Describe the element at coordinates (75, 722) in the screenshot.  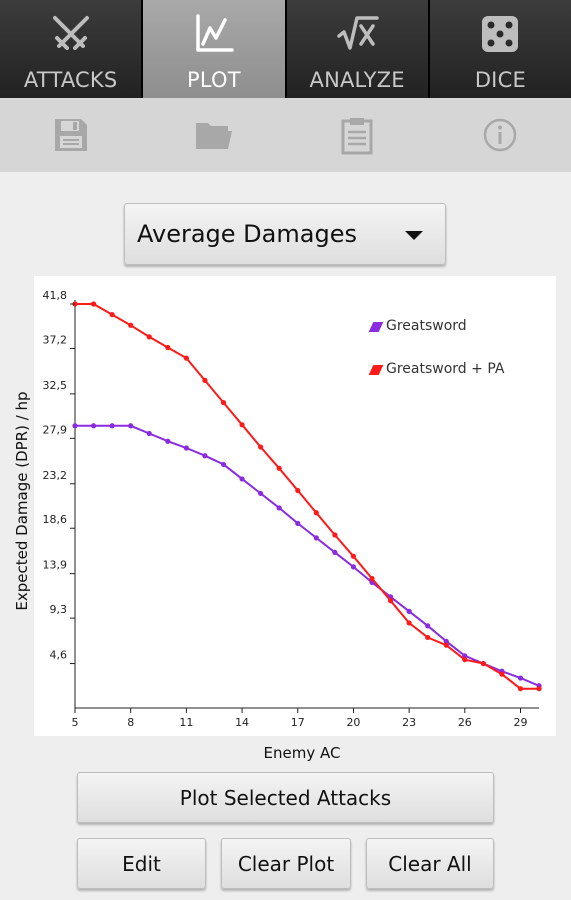
I see `x-tick-label: 5` at that location.